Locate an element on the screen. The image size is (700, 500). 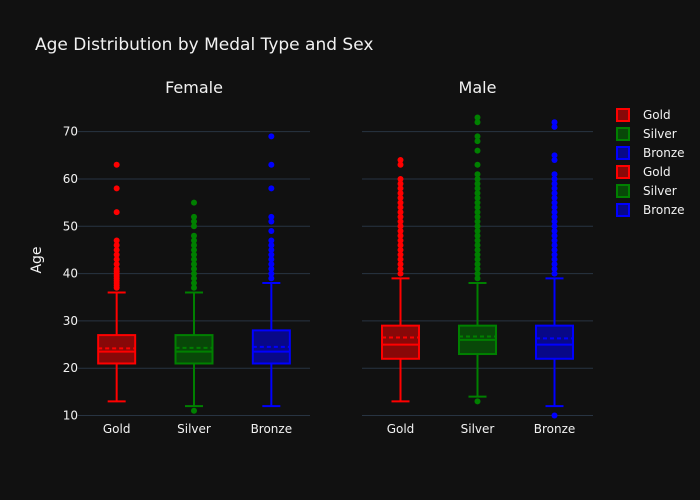
legend-label: Silver is located at coordinates (660, 134).